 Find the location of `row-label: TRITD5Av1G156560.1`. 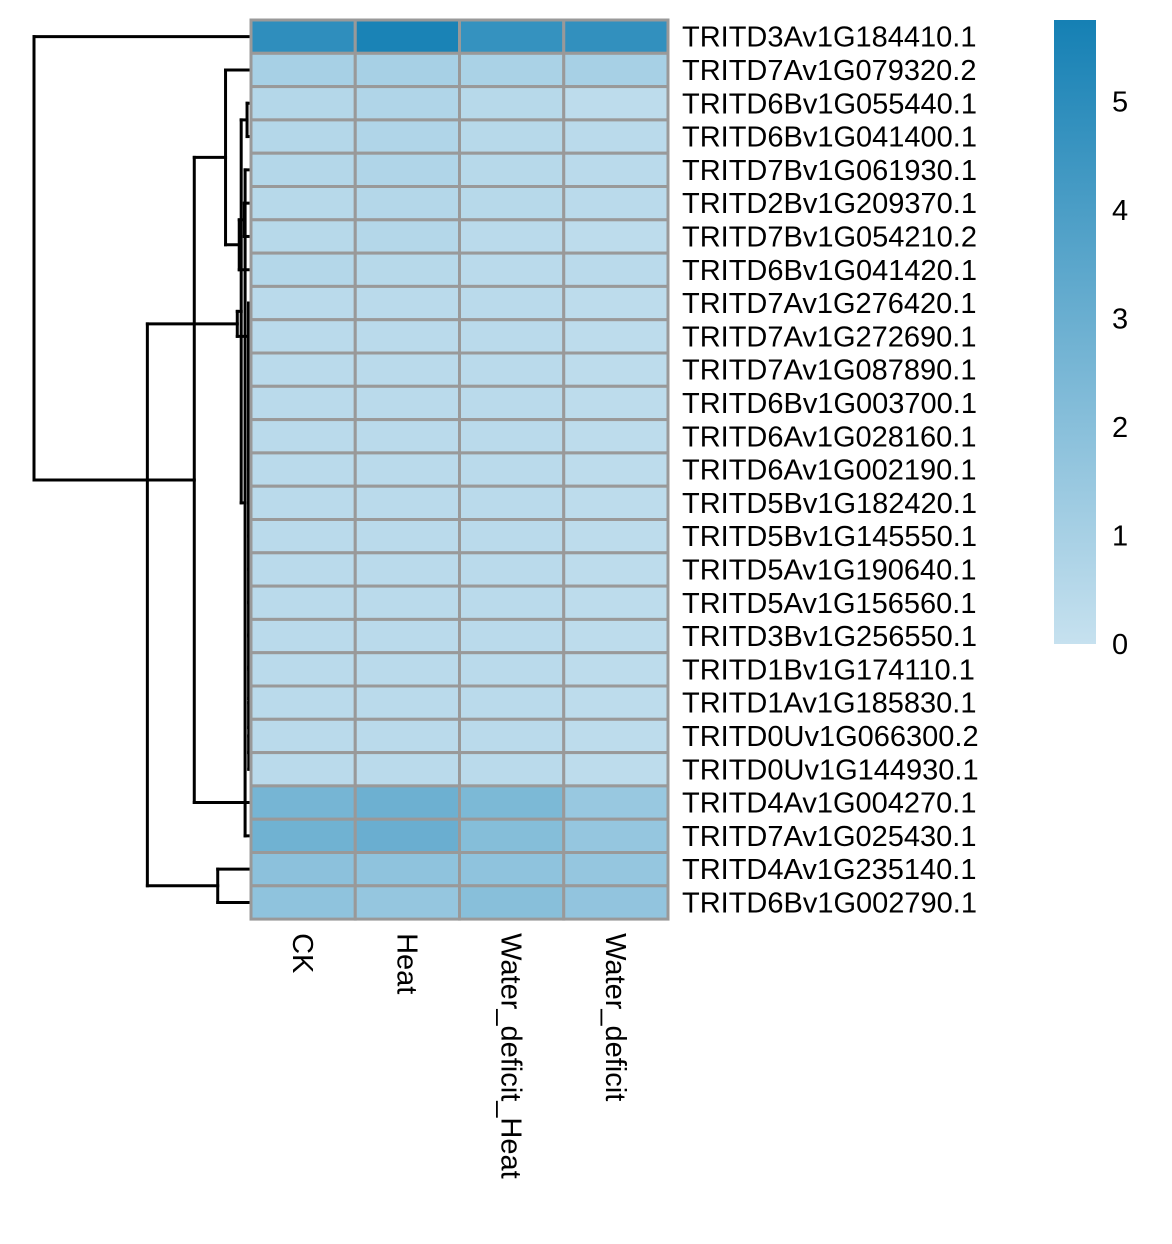

row-label: TRITD5Av1G156560.1 is located at coordinates (829, 604).